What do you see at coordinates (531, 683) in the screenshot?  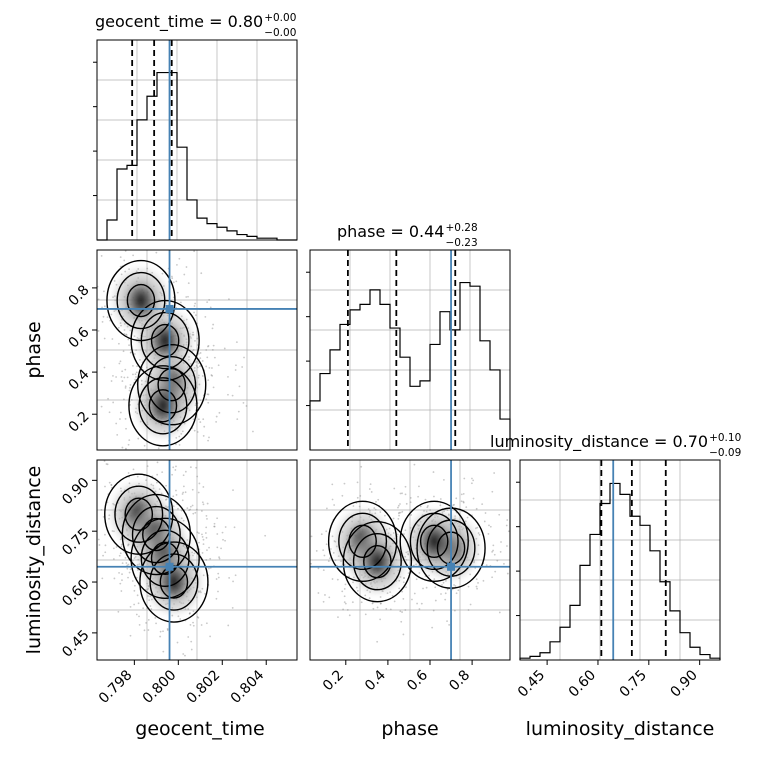 I see `x-tick-label: 0.45` at bounding box center [531, 683].